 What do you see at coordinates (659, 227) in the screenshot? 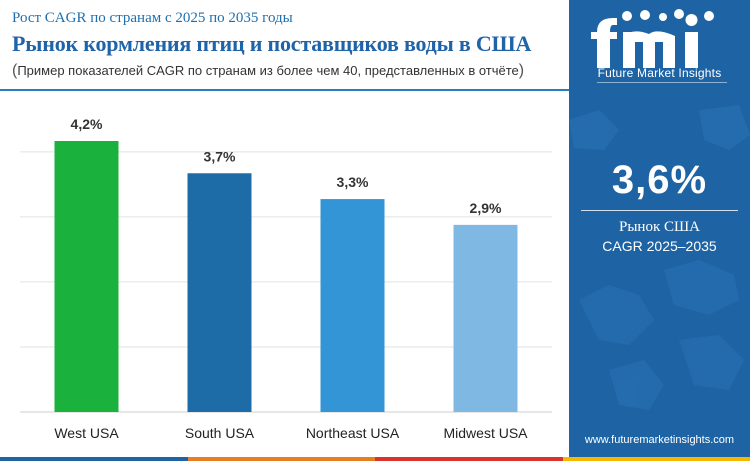
I see `market-label: Рынок США` at bounding box center [659, 227].